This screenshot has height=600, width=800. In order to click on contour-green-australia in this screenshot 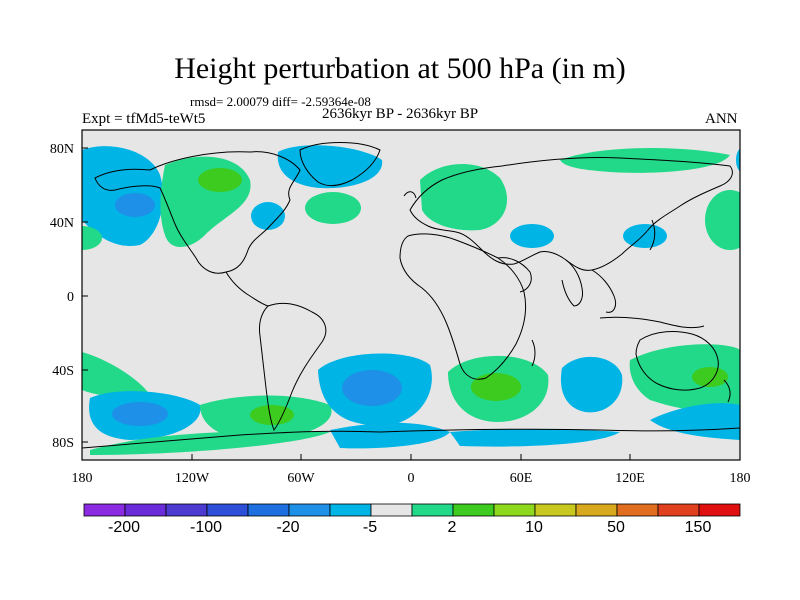, I will do `click(684, 378)`.